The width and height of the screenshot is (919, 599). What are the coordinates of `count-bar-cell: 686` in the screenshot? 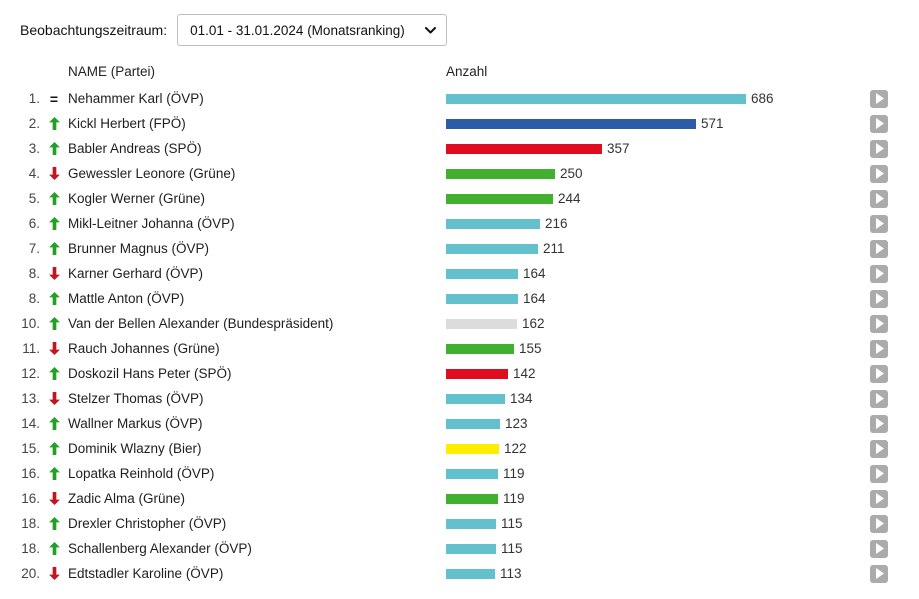 It's located at (658, 98).